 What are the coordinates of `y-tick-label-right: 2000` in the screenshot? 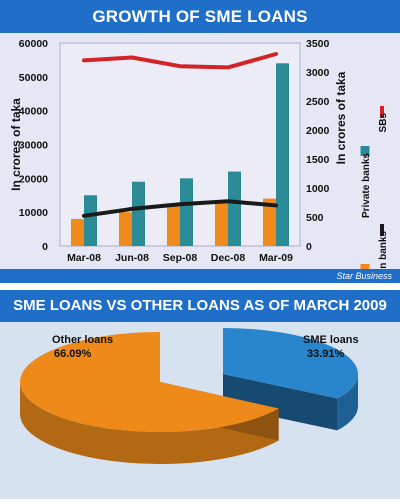 It's located at (318, 131).